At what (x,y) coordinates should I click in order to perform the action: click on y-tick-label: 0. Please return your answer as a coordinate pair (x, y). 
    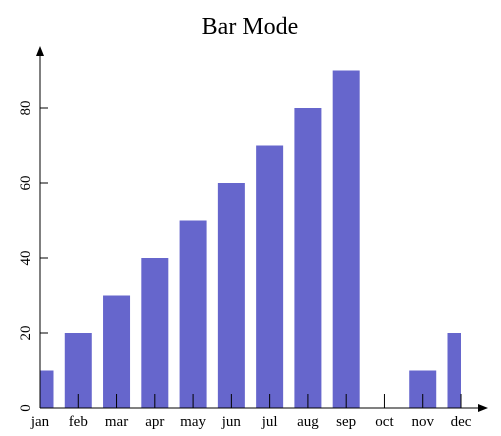
    Looking at the image, I should click on (26, 408).